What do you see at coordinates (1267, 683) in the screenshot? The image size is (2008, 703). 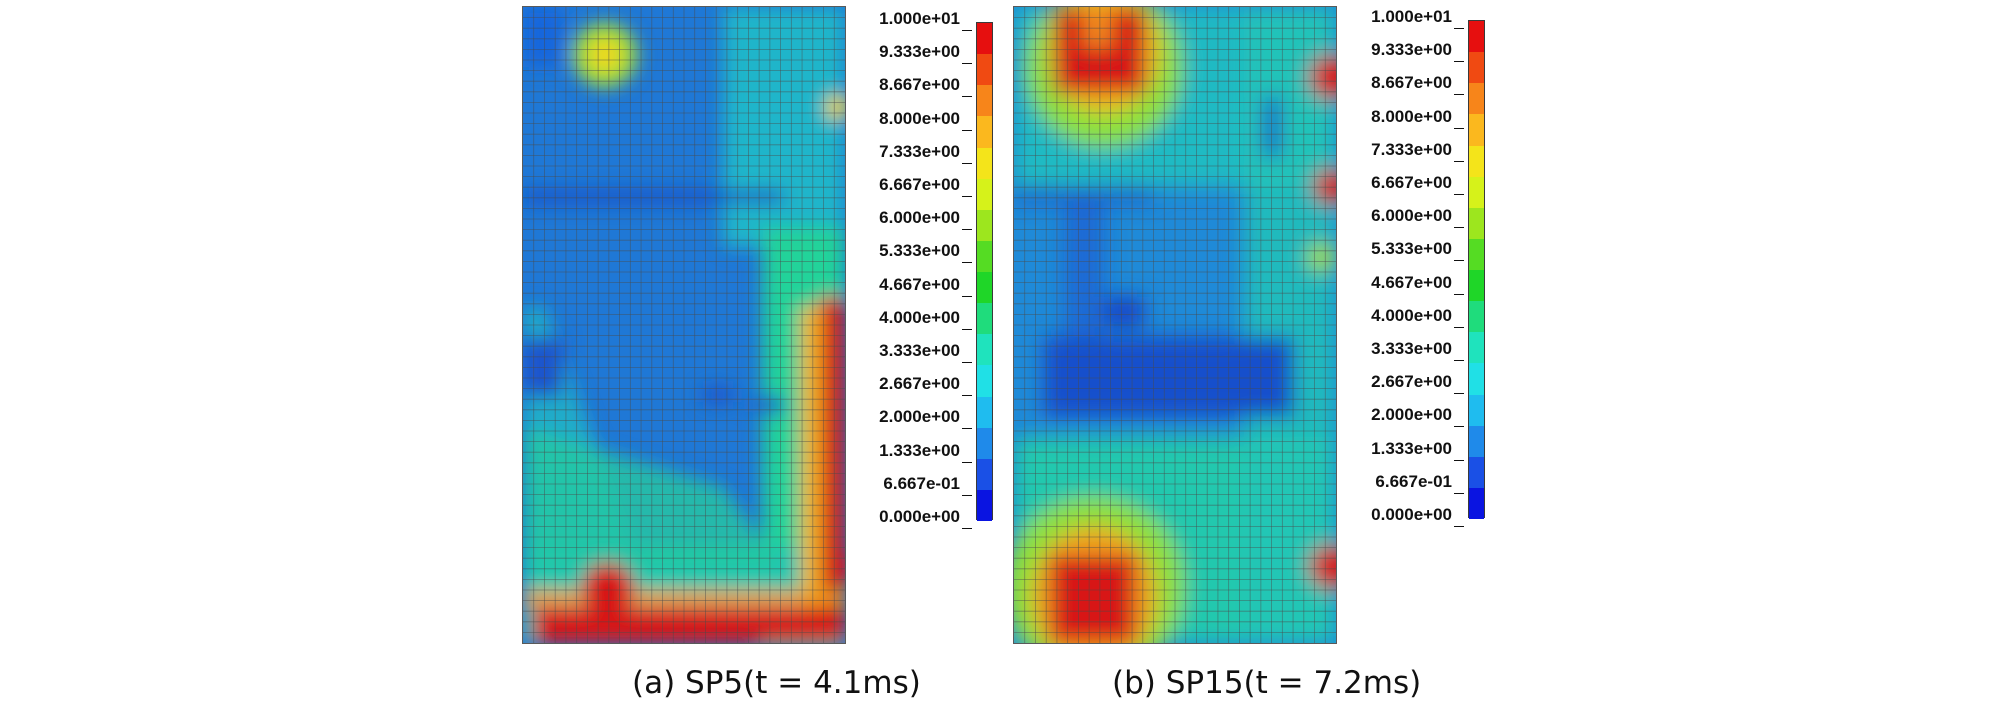 I see `caption-sp15: (b) SP15(t = 7.2ms)` at bounding box center [1267, 683].